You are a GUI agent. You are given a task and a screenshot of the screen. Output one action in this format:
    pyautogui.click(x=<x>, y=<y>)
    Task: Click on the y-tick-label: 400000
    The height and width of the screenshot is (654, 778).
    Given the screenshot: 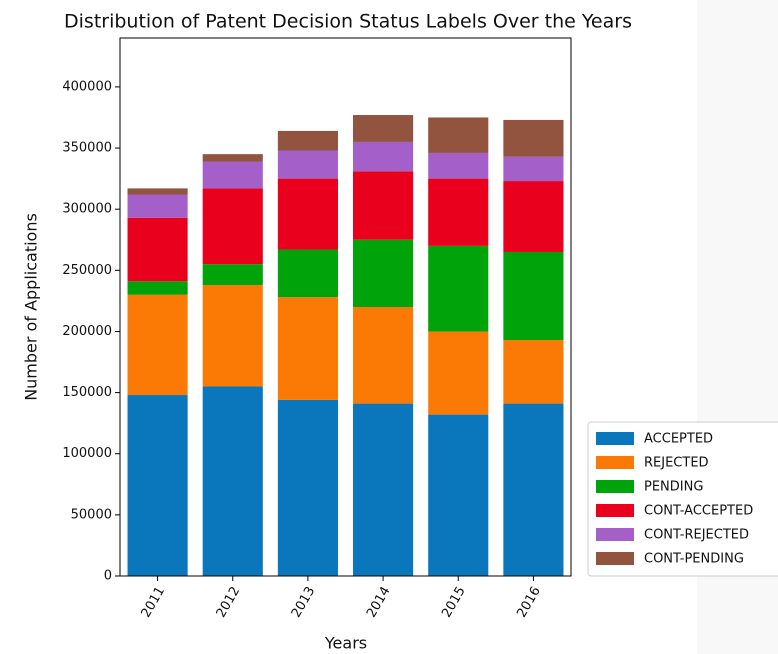 What is the action you would take?
    pyautogui.click(x=87, y=86)
    